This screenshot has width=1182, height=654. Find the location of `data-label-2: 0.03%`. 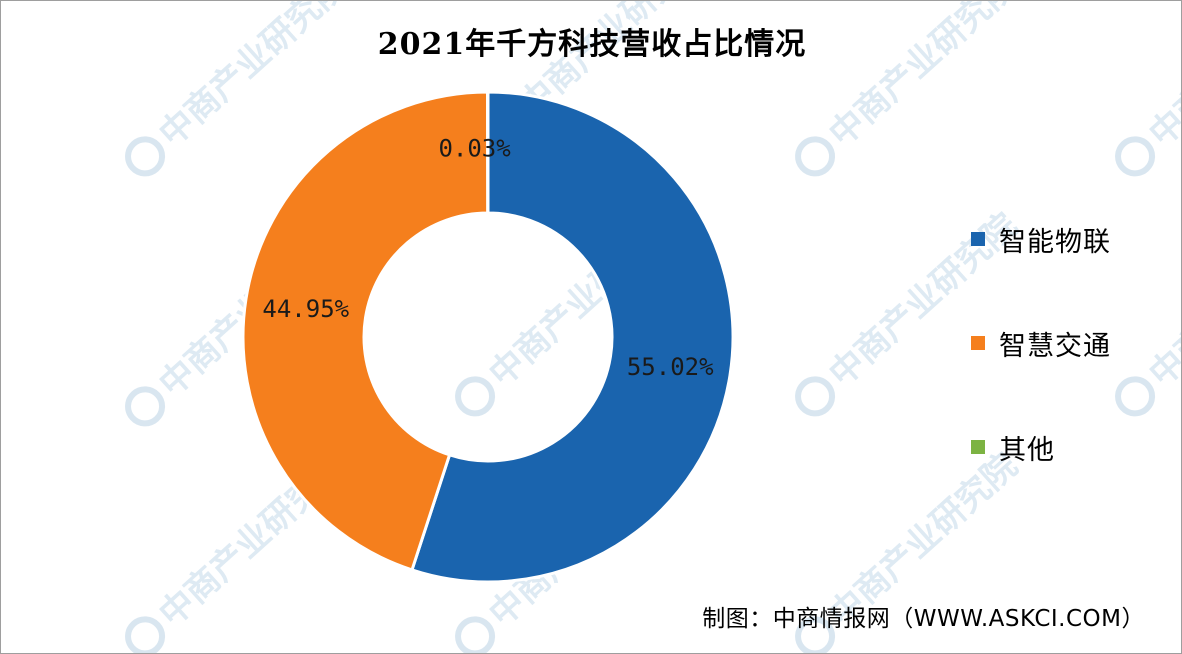

data-label-2: 0.03% is located at coordinates (474, 148).